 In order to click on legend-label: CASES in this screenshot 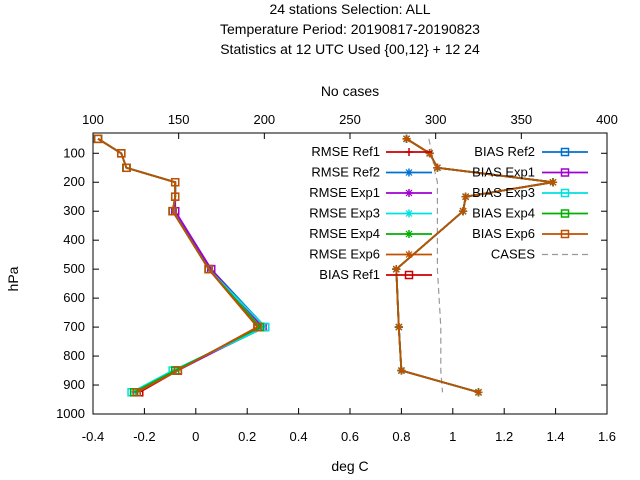, I will do `click(513, 254)`.